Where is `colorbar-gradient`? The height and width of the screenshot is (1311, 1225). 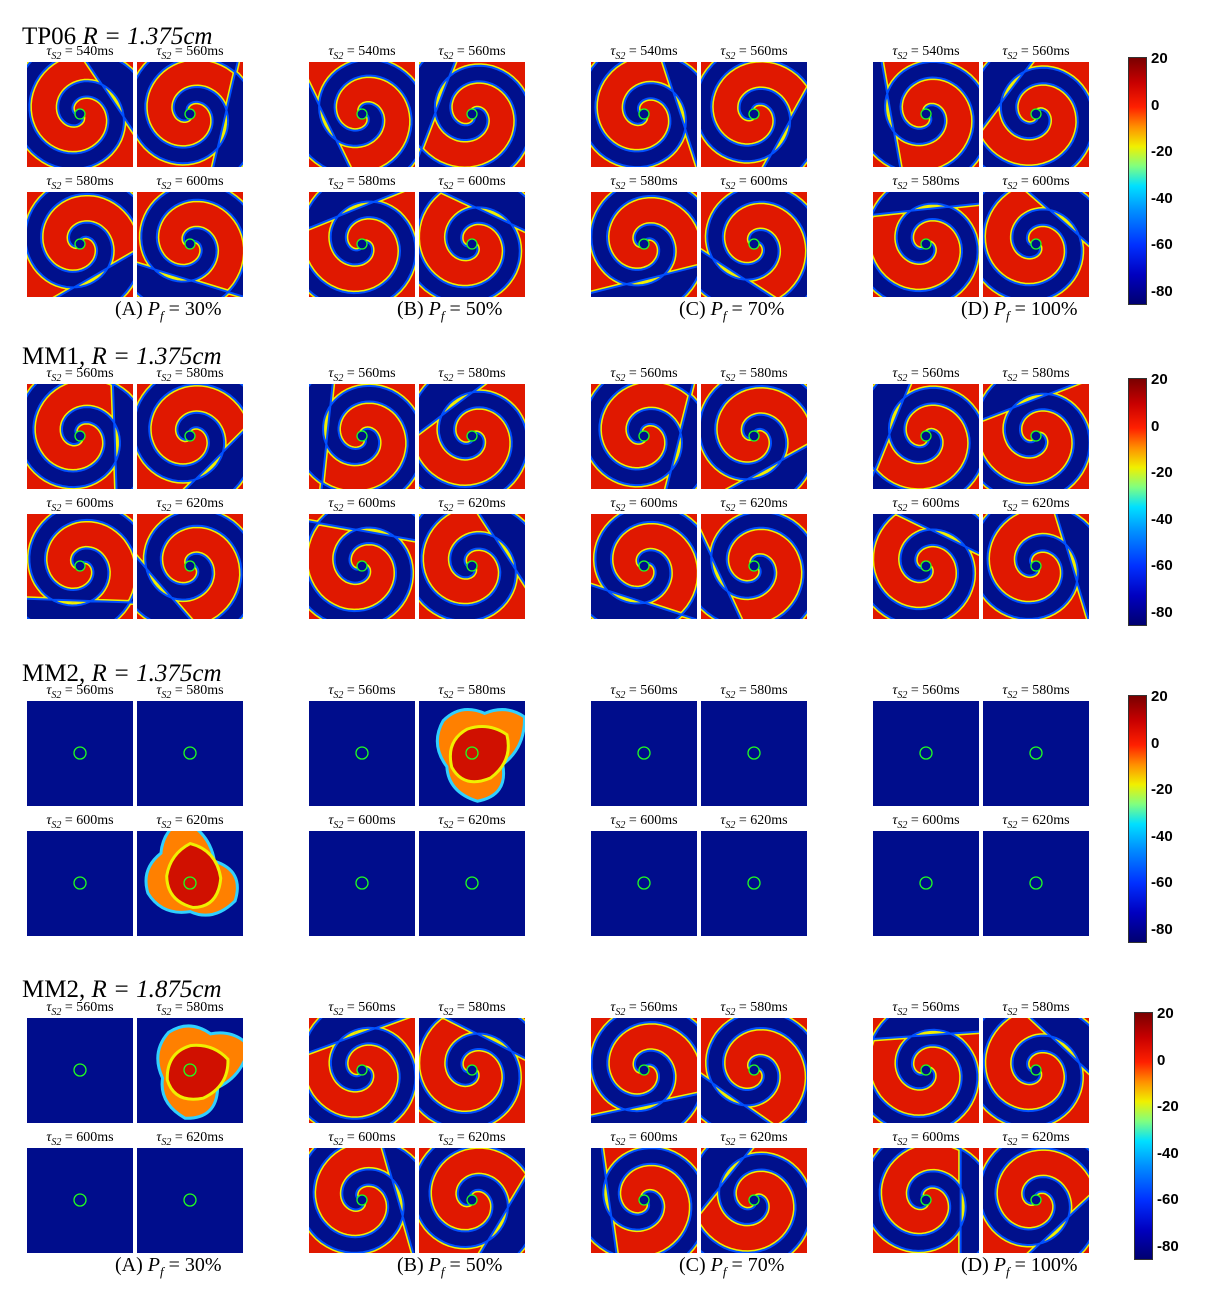
colorbar-gradient is located at coordinates (1137, 819).